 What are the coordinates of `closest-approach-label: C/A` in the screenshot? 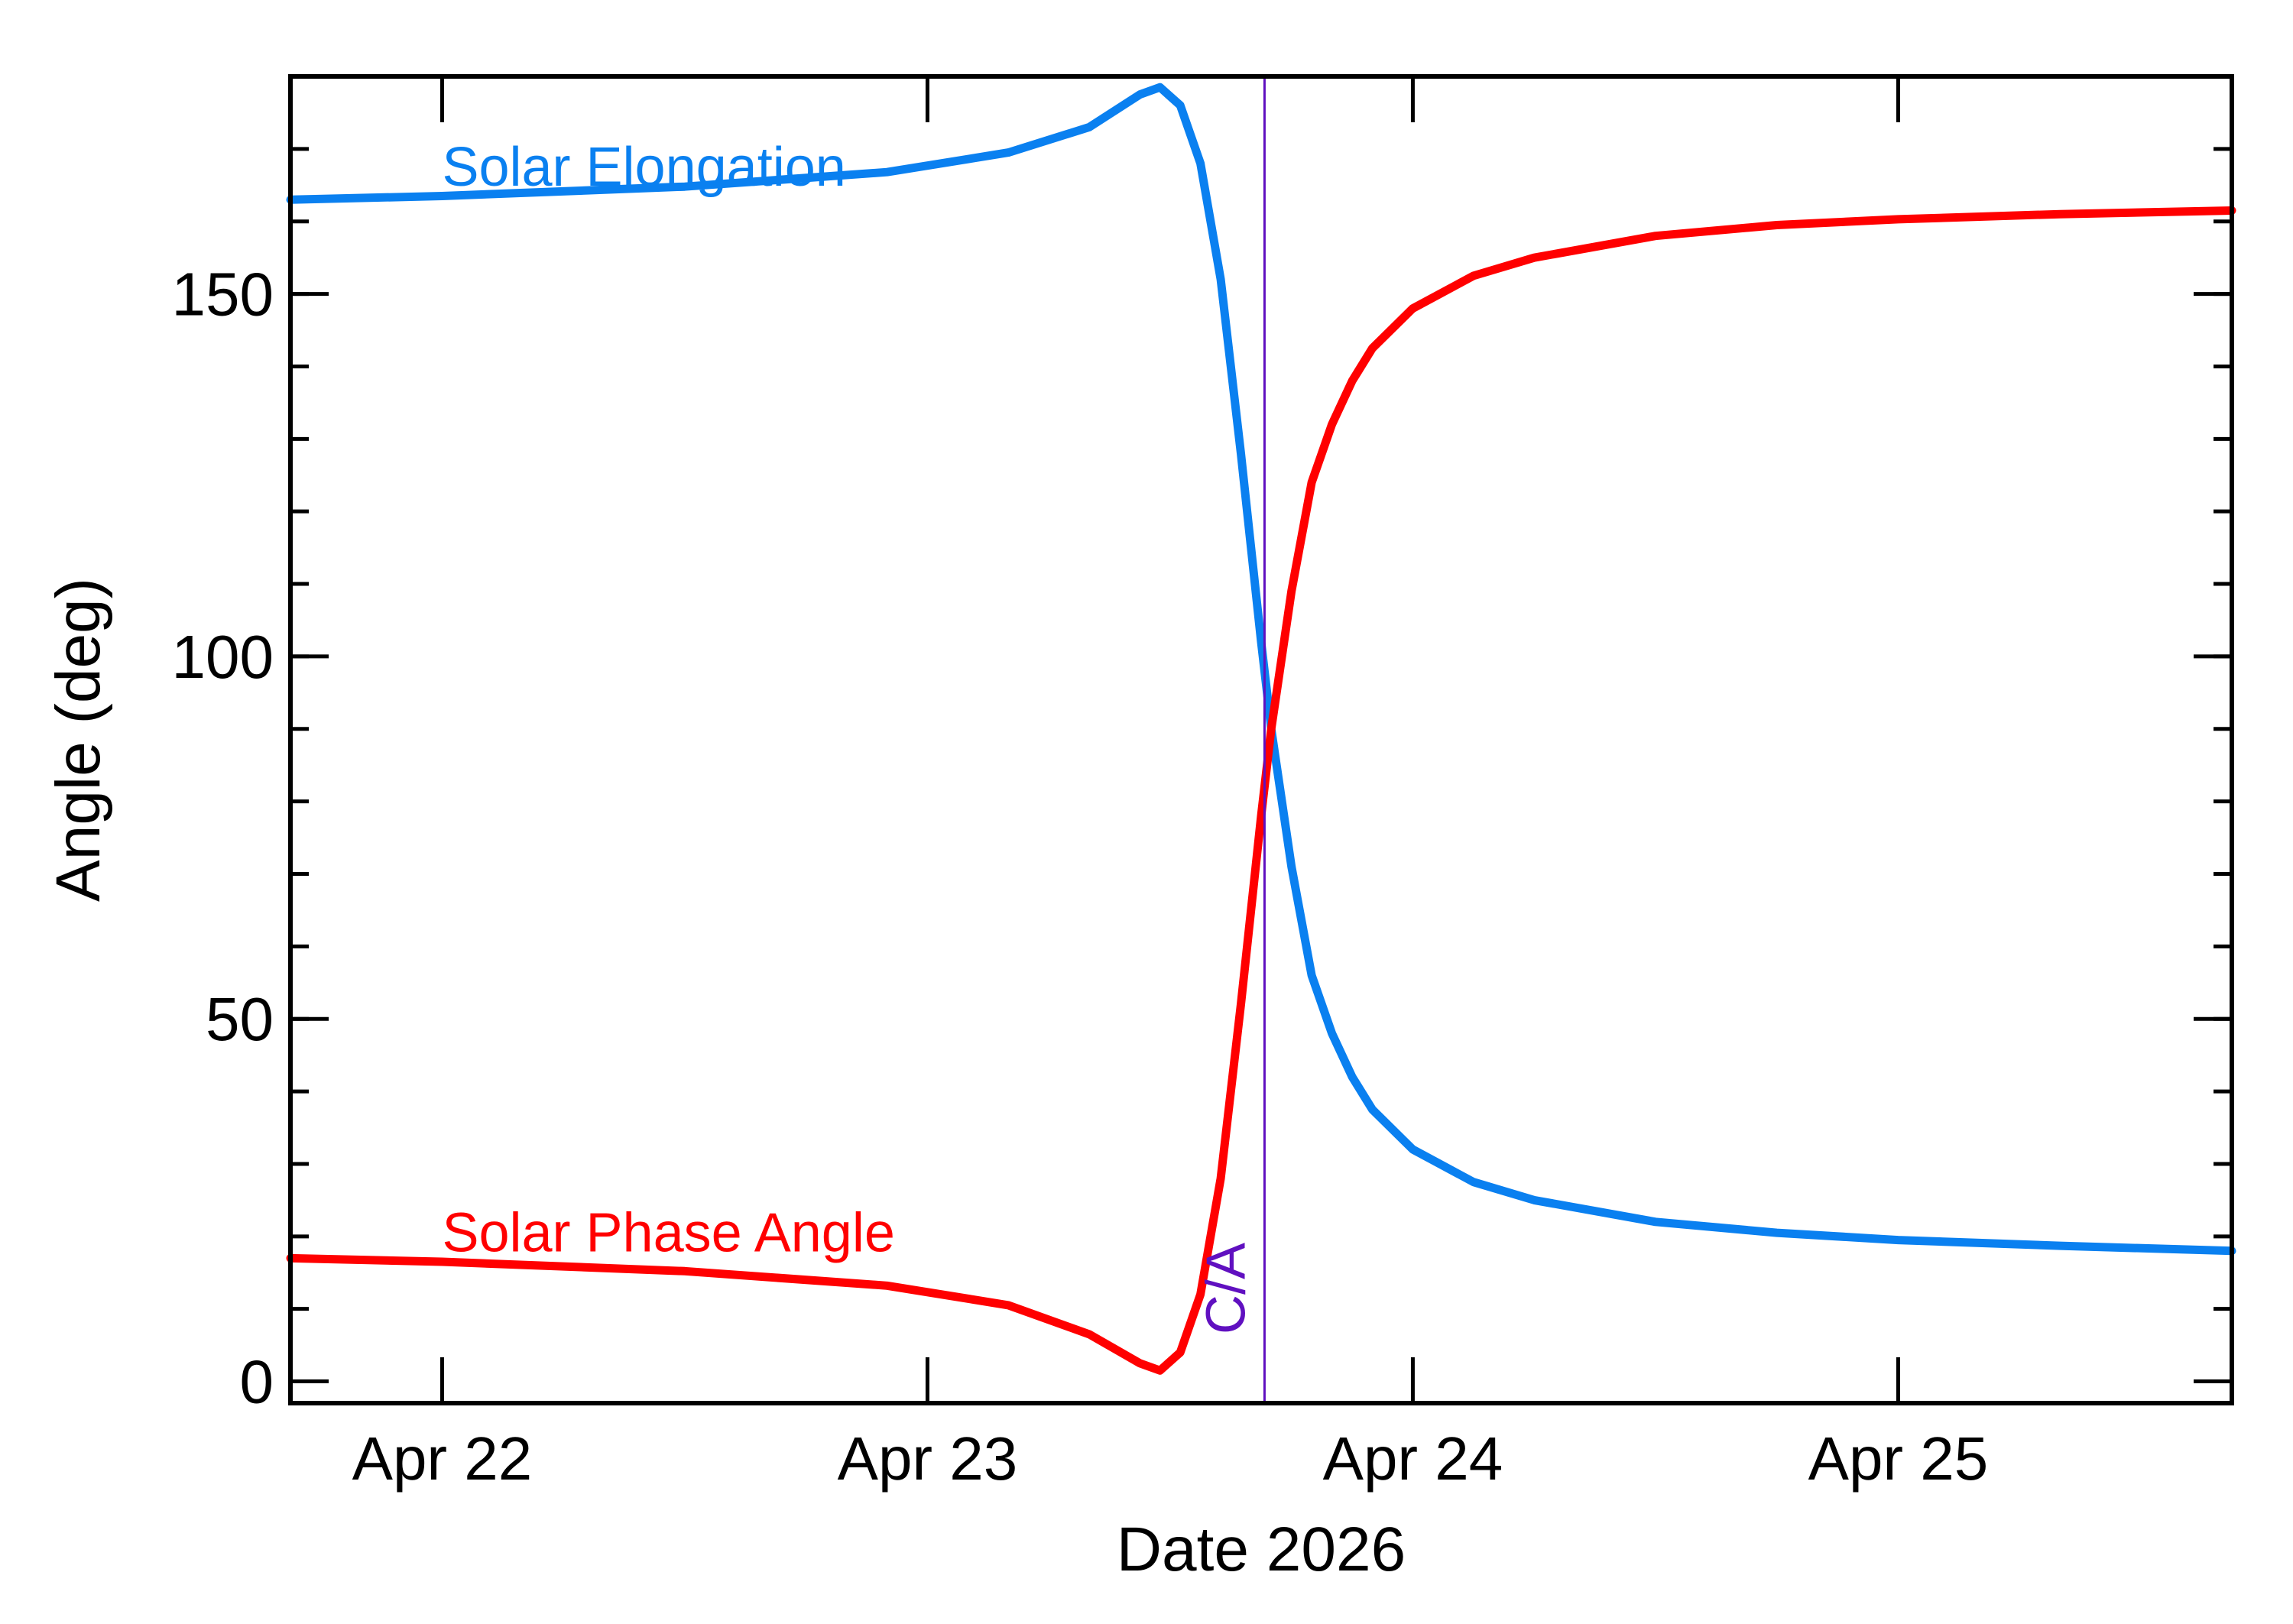 It's located at (1226, 1288).